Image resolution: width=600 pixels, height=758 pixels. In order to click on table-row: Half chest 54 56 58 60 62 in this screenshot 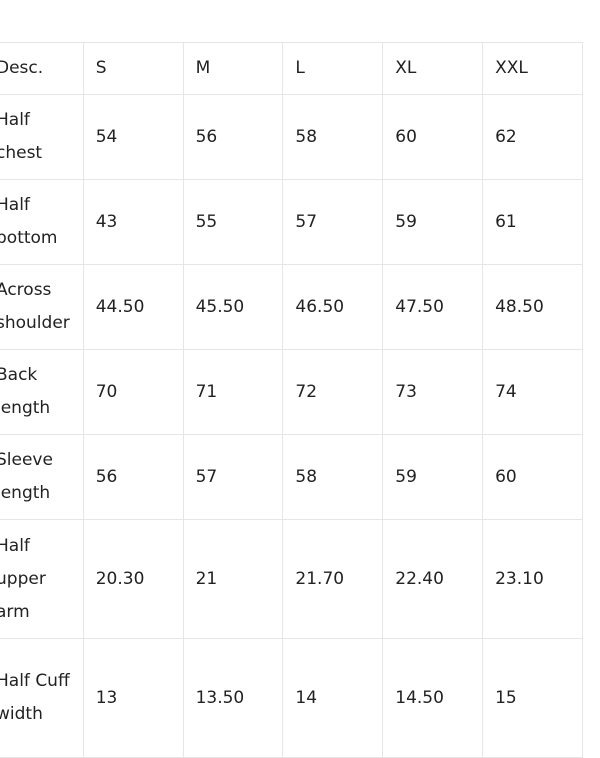, I will do `click(291, 137)`.